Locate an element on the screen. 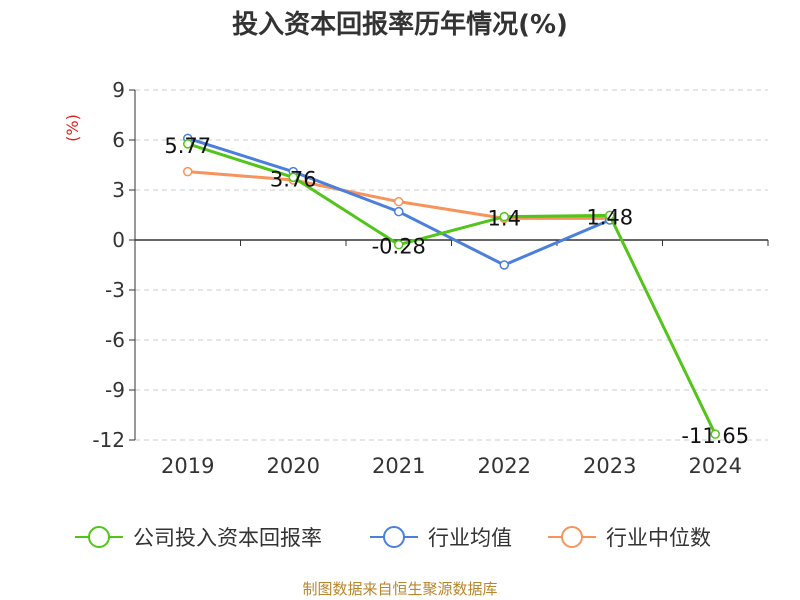 Image resolution: width=800 pixels, height=600 pixels. data-label: 1.4 is located at coordinates (504, 219).